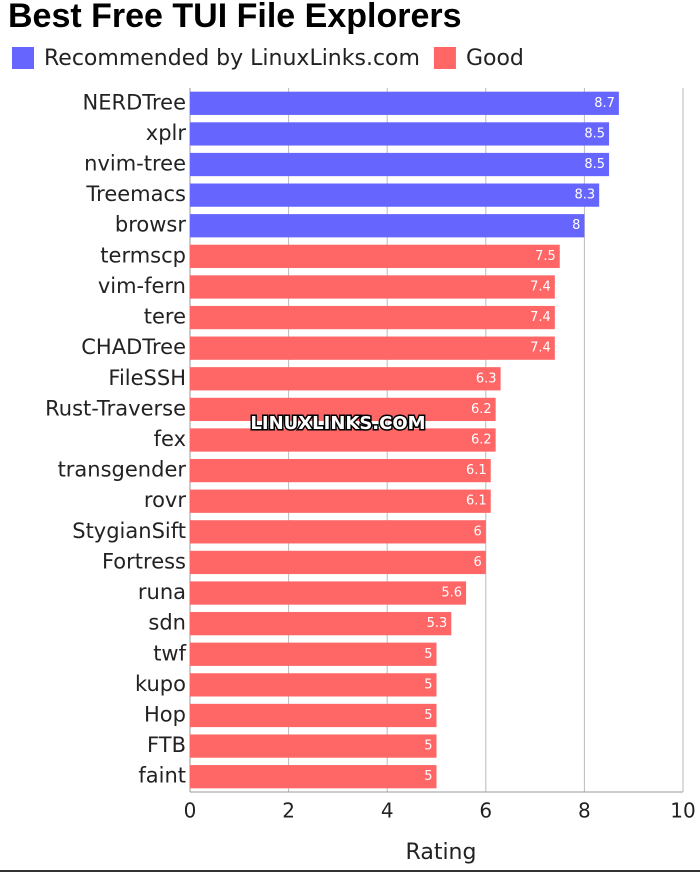  Describe the element at coordinates (147, 378) in the screenshot. I see `y-tick-label: FileSSH` at that location.